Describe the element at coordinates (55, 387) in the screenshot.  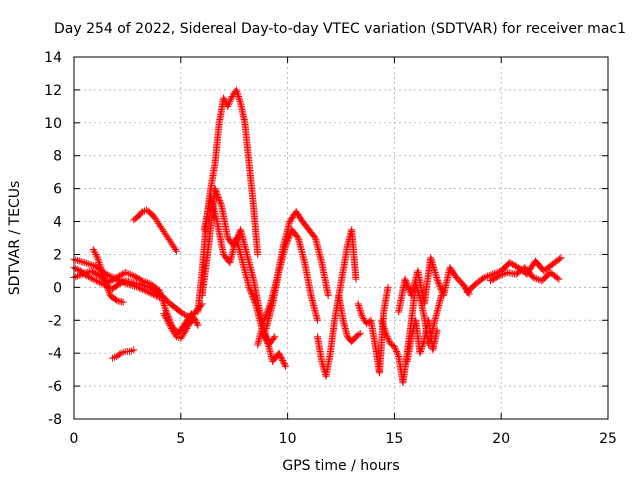
I see `y-tick-label: -6` at that location.